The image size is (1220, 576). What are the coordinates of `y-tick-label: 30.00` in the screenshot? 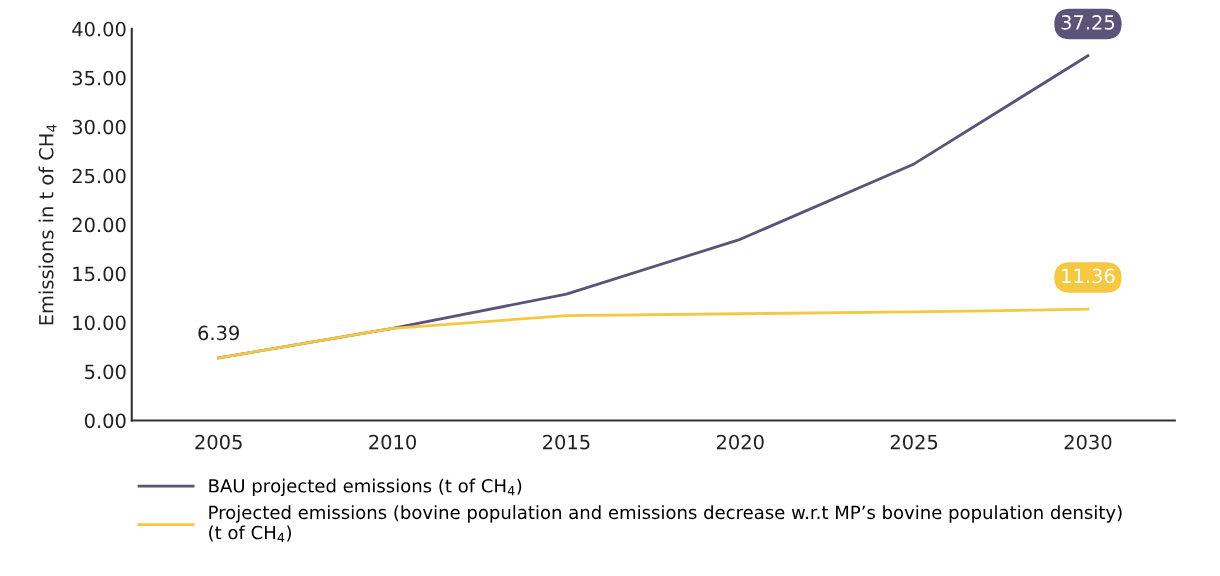 It's located at (99, 127).